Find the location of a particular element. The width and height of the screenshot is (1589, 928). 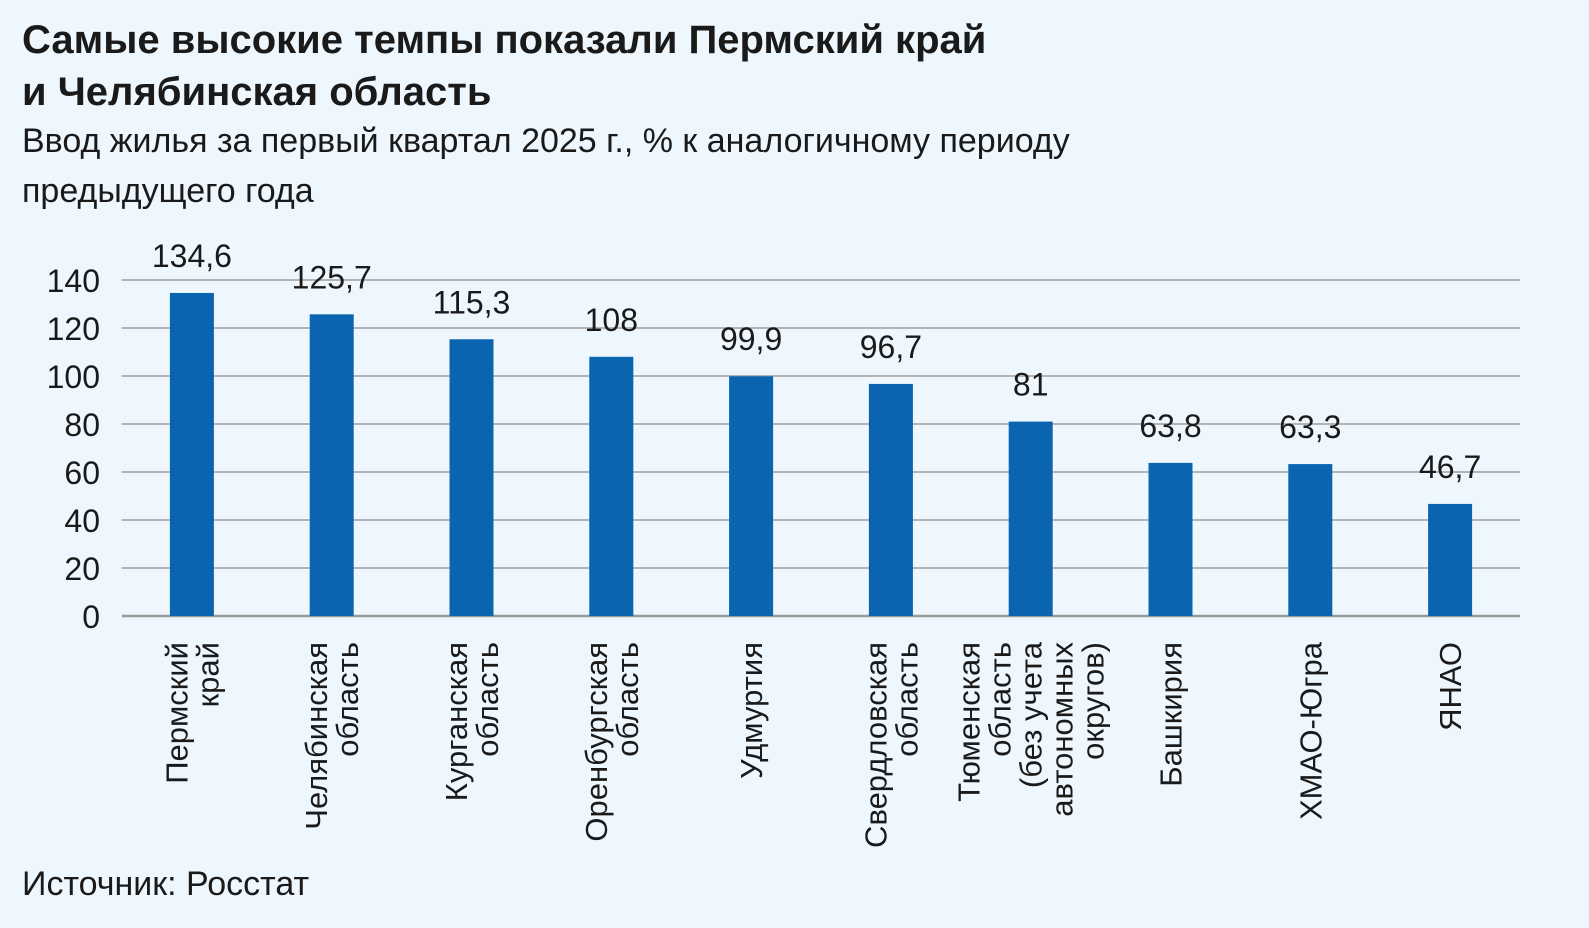

y-tick-label: 120 is located at coordinates (73, 329).